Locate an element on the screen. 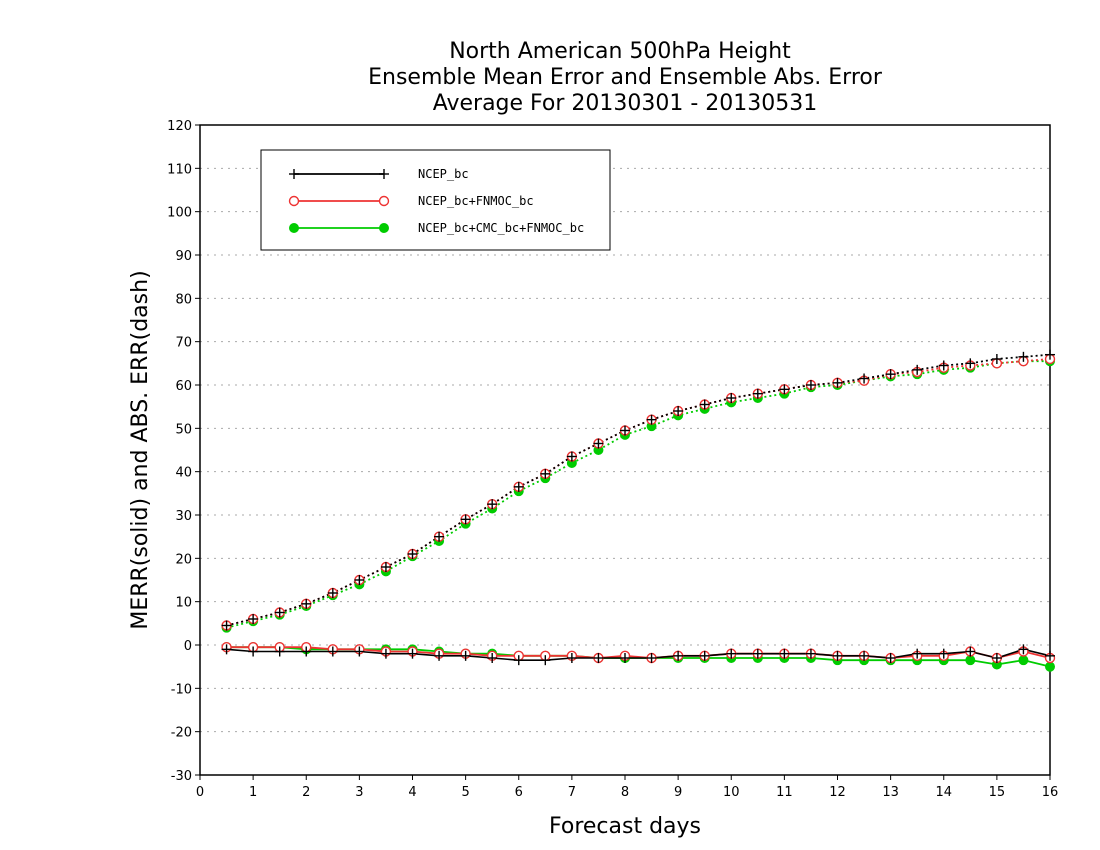  y-tick-label: 10 is located at coordinates (183, 603).